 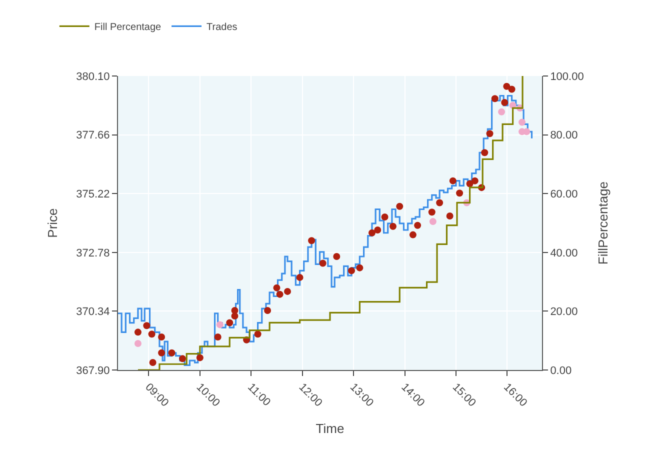 I want to click on y-tick-label: 380.10, so click(x=93, y=76).